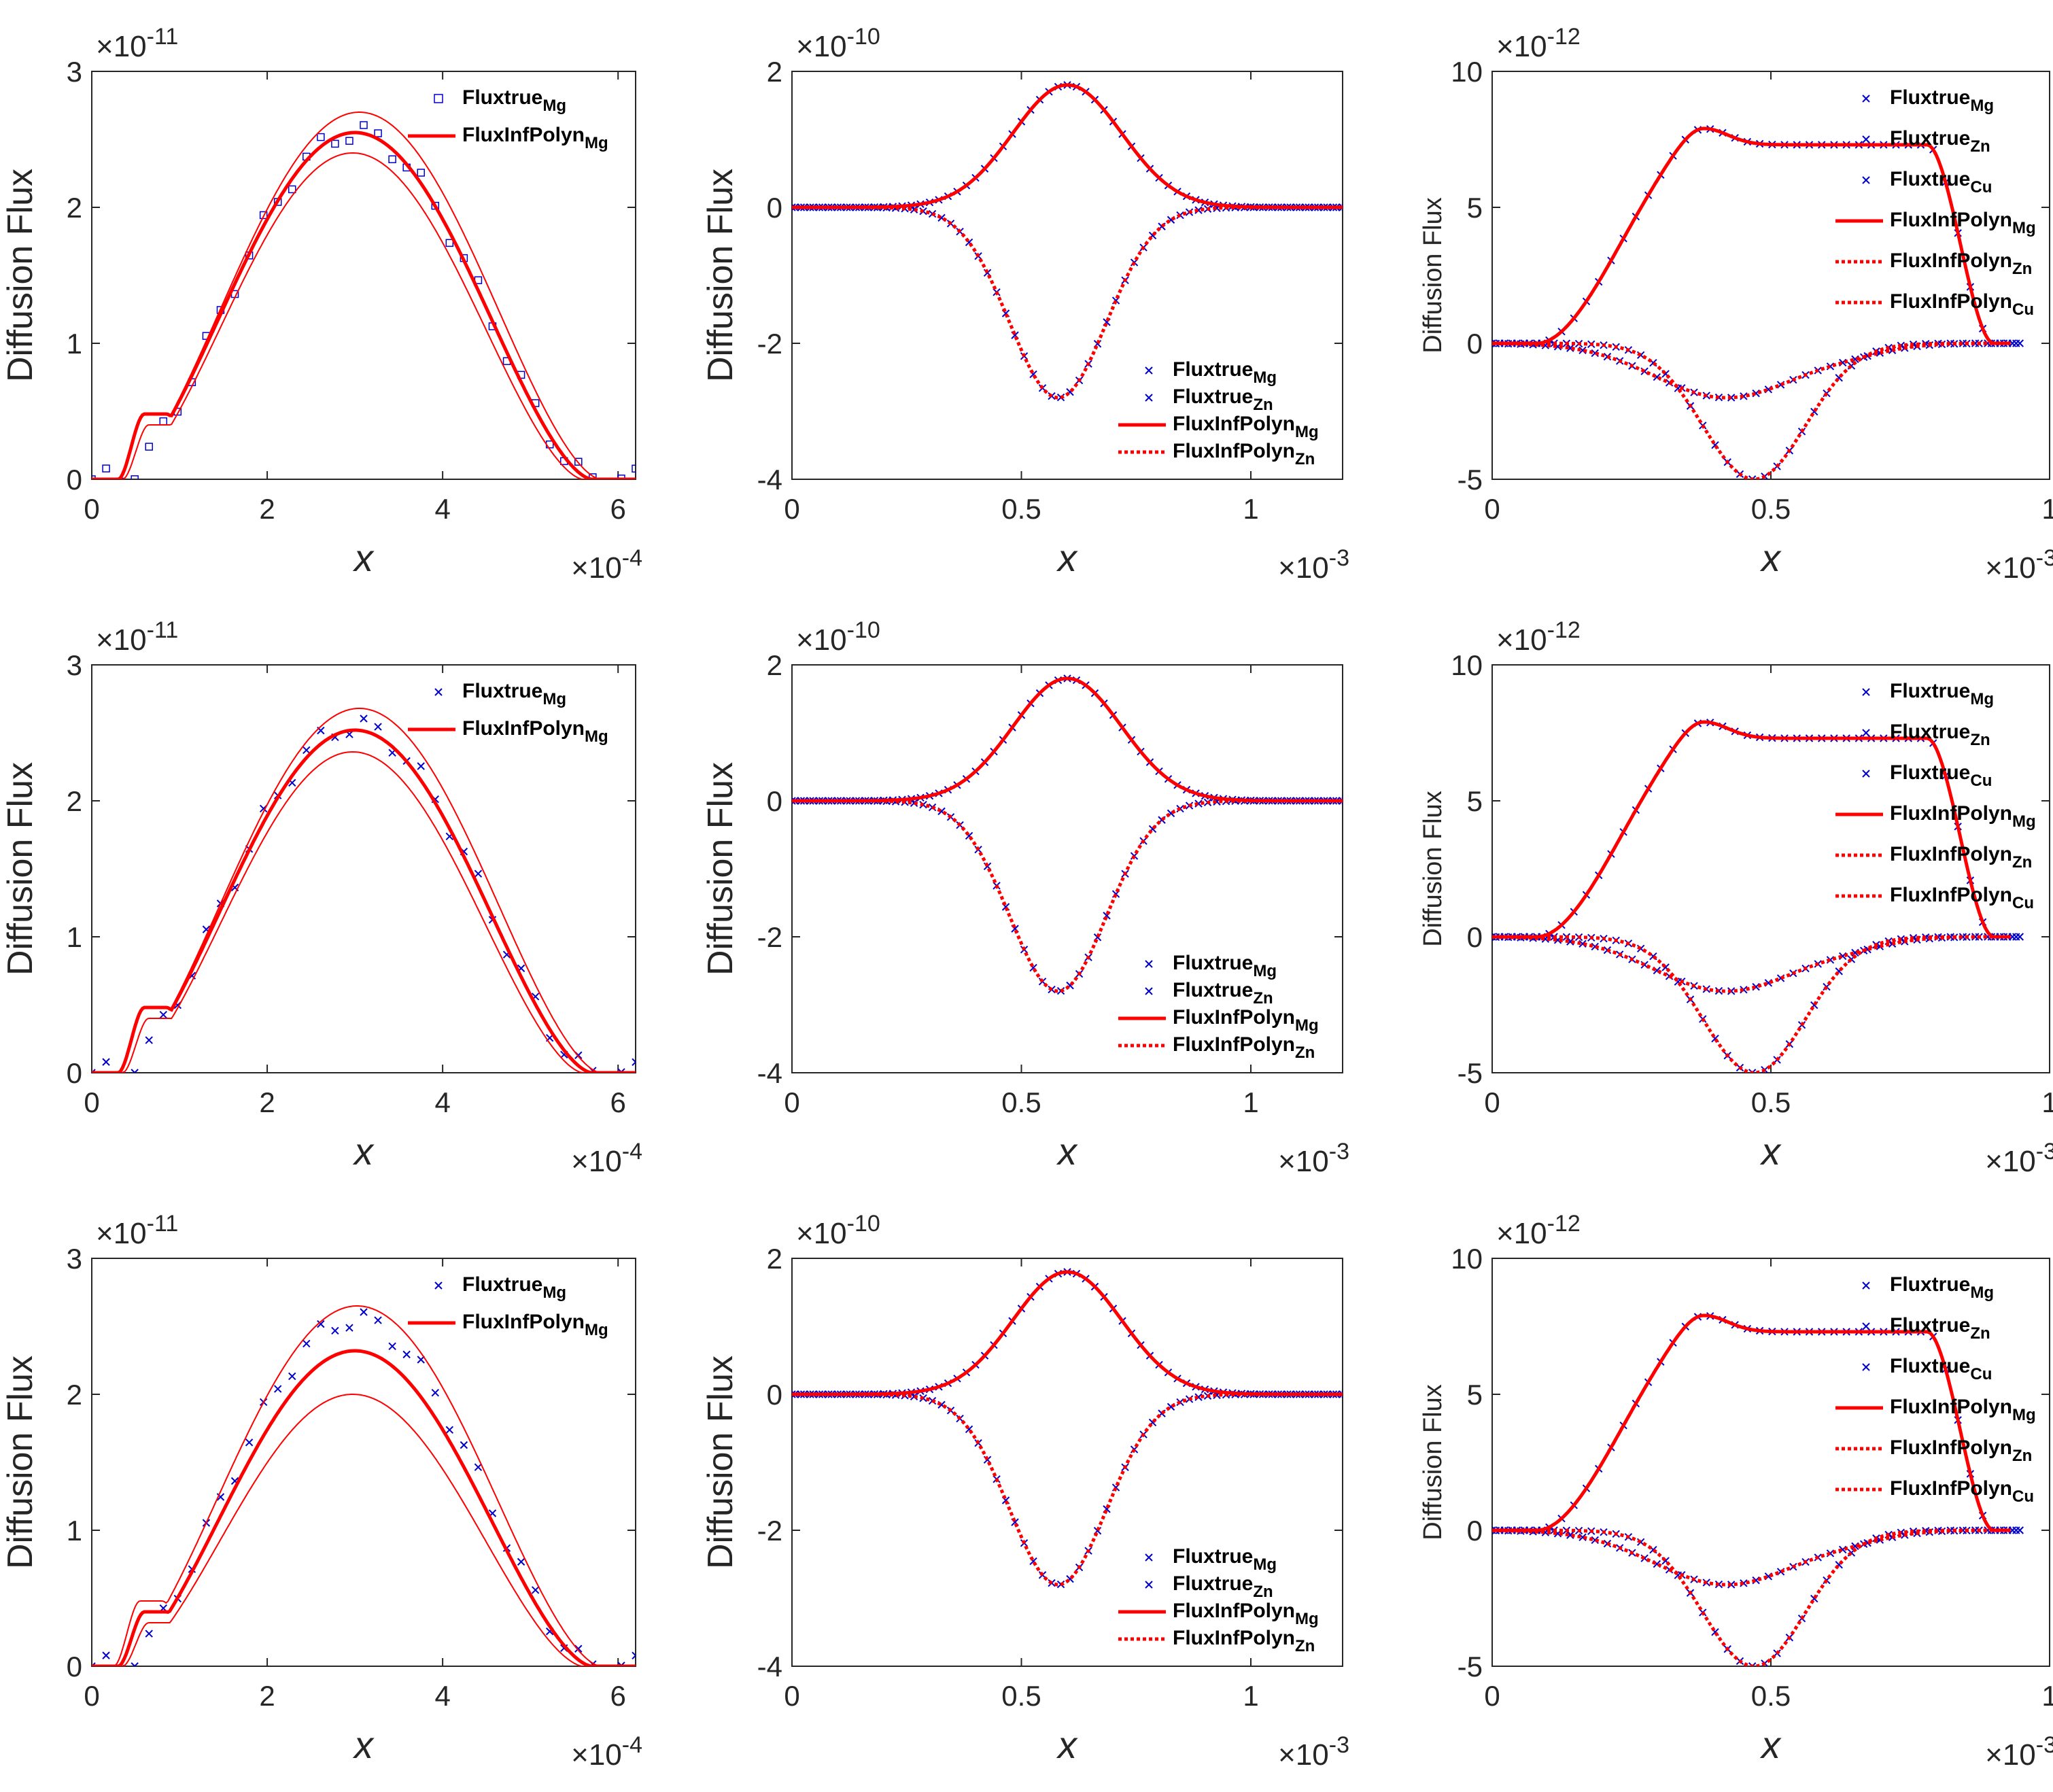  I want to click on y-tick-label: 5, so click(1475, 1395).